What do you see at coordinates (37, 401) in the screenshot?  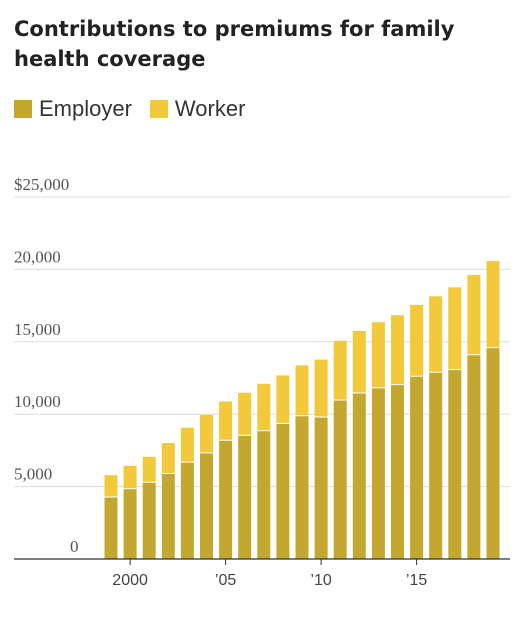 I see `y-tick-label-2: 10,000` at bounding box center [37, 401].